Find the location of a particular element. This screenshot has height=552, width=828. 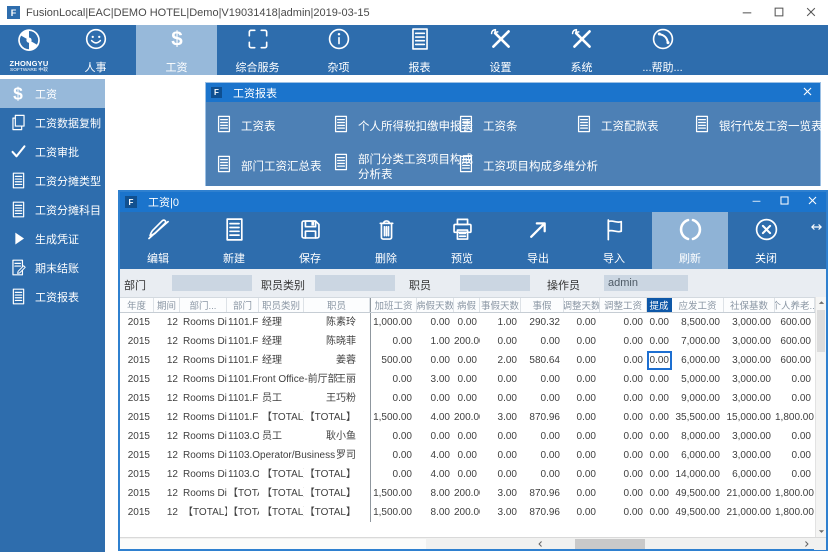

tab-misc: 杂项 is located at coordinates (338, 50).